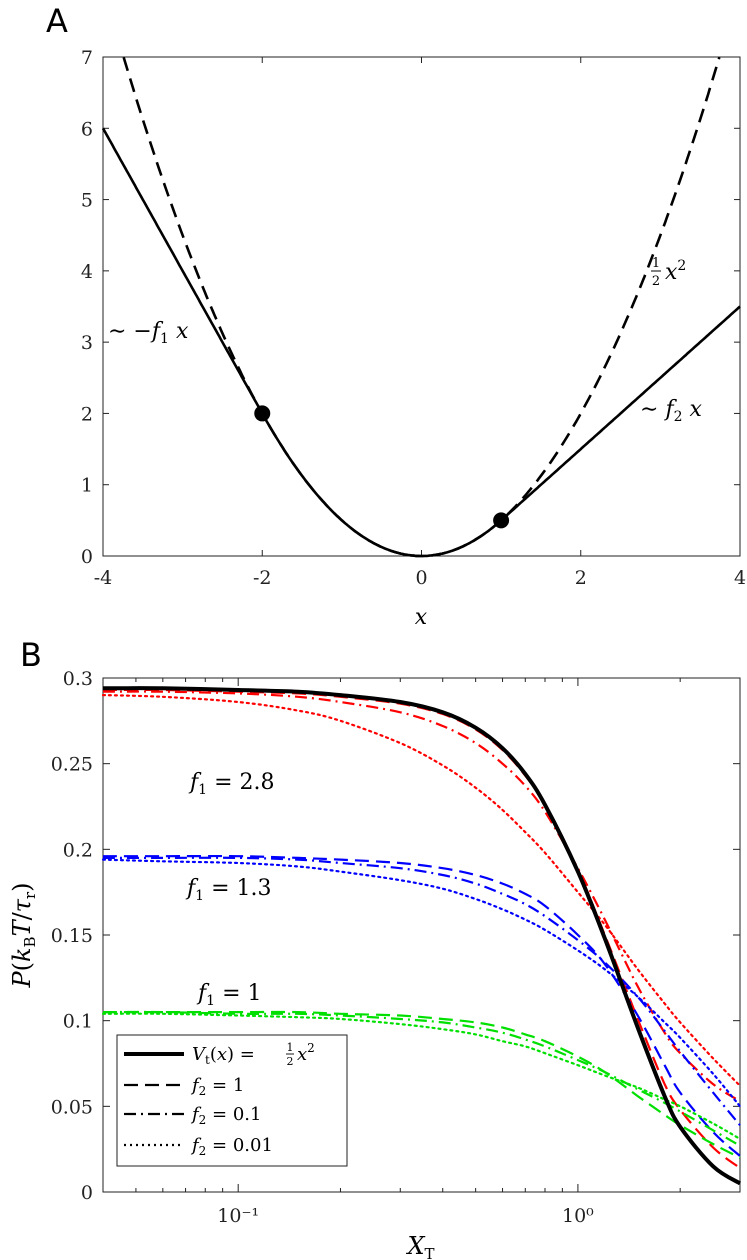 This screenshot has height=1260, width=747. I want to click on a-ytick-label: 0, so click(87, 557).